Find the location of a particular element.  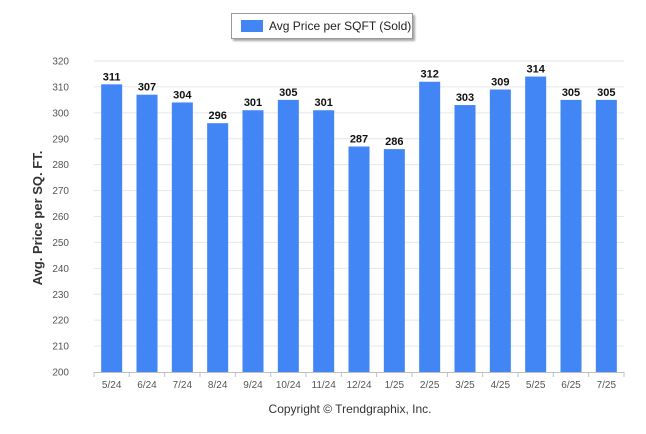

y-tick-label: 290 is located at coordinates (60, 139).